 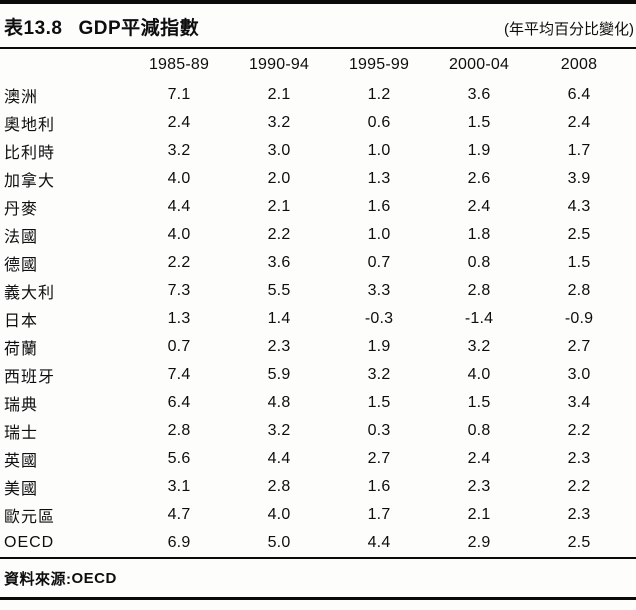 What do you see at coordinates (314, 95) in the screenshot?
I see `table-row: 澳洲 7.1 2.1 1.2 3.6 6.4` at bounding box center [314, 95].